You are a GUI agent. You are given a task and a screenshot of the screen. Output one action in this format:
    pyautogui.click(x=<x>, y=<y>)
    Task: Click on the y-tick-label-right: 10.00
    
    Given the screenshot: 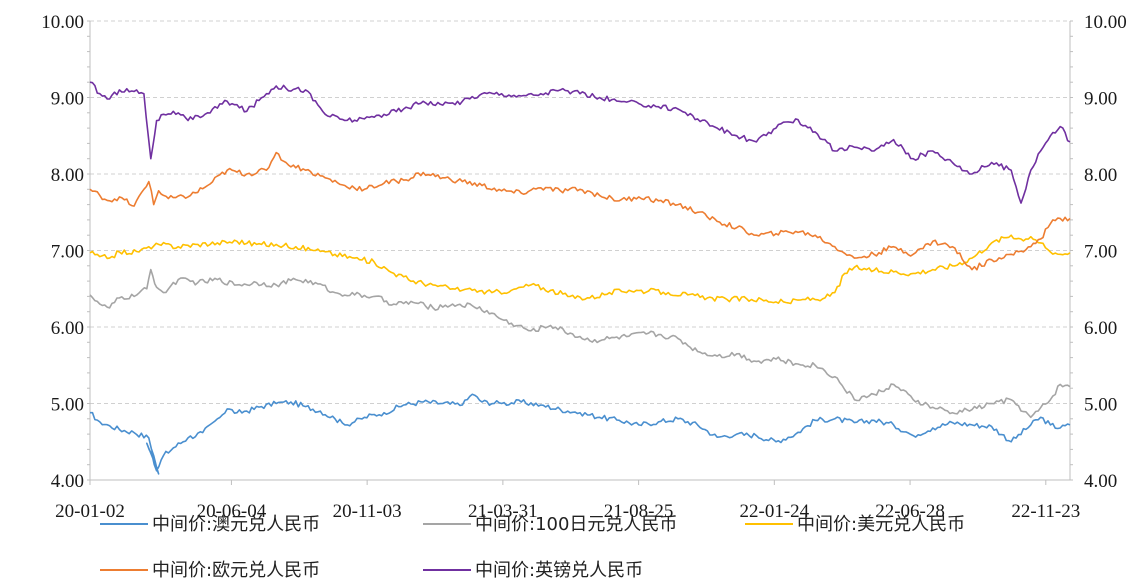 What is the action you would take?
    pyautogui.click(x=1105, y=22)
    